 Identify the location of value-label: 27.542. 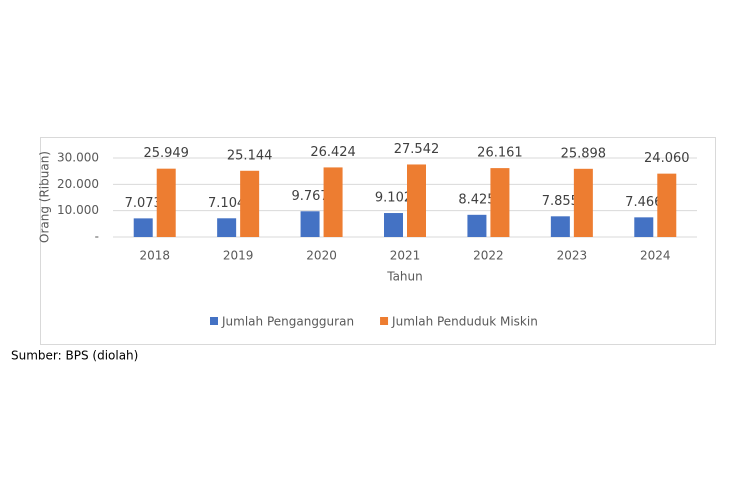
(417, 149).